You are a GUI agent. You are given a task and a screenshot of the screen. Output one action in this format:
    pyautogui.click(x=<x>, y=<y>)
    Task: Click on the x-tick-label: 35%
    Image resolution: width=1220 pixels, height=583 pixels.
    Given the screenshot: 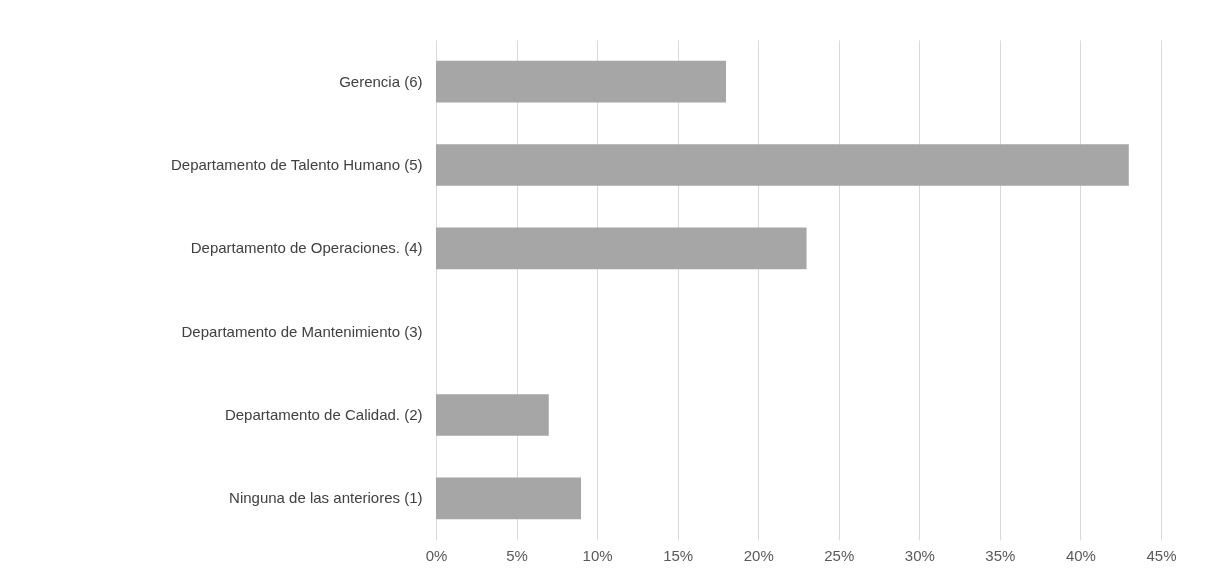 What is the action you would take?
    pyautogui.click(x=1000, y=555)
    